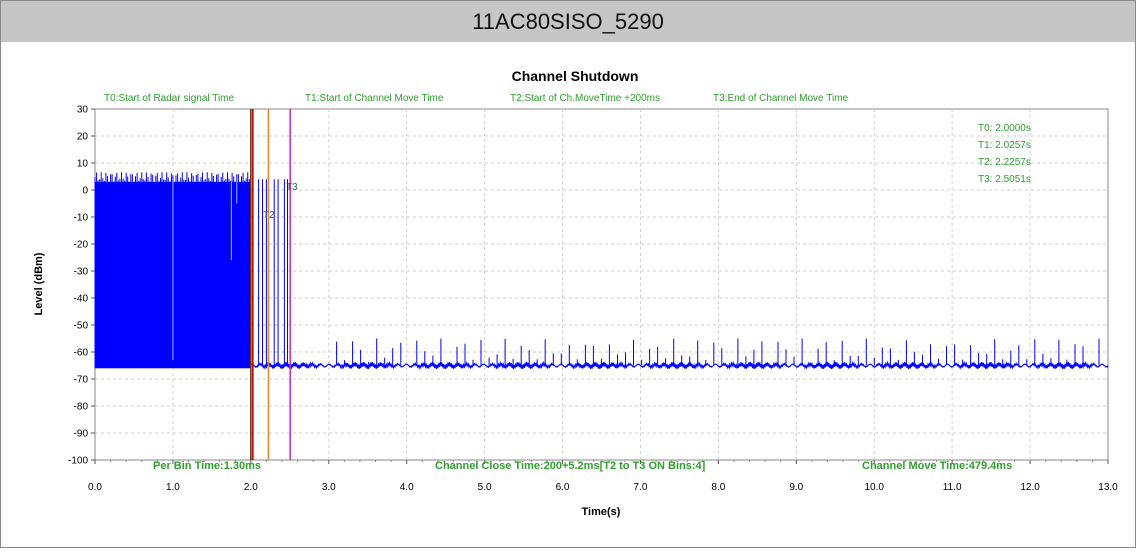  I want to click on time-readout-t0: T0: 2.0000s, so click(1004, 128).